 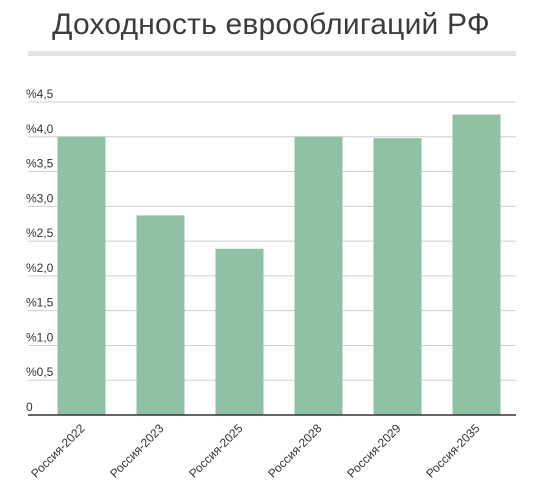 What do you see at coordinates (40, 337) in the screenshot?
I see `y-tick-label: %1,0` at bounding box center [40, 337].